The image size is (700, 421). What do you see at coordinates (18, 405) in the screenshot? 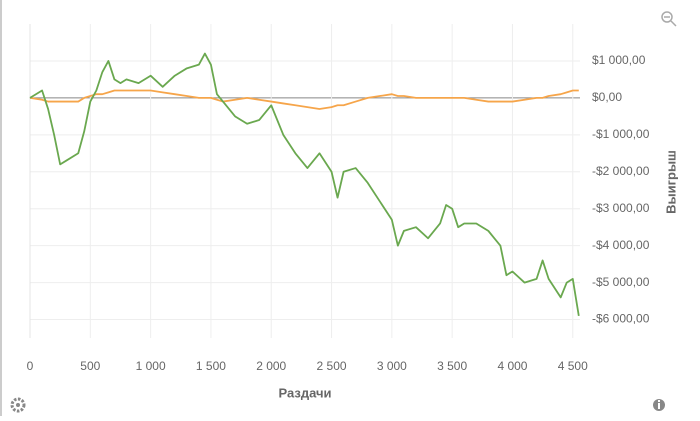
I see `settings-icon` at bounding box center [18, 405].